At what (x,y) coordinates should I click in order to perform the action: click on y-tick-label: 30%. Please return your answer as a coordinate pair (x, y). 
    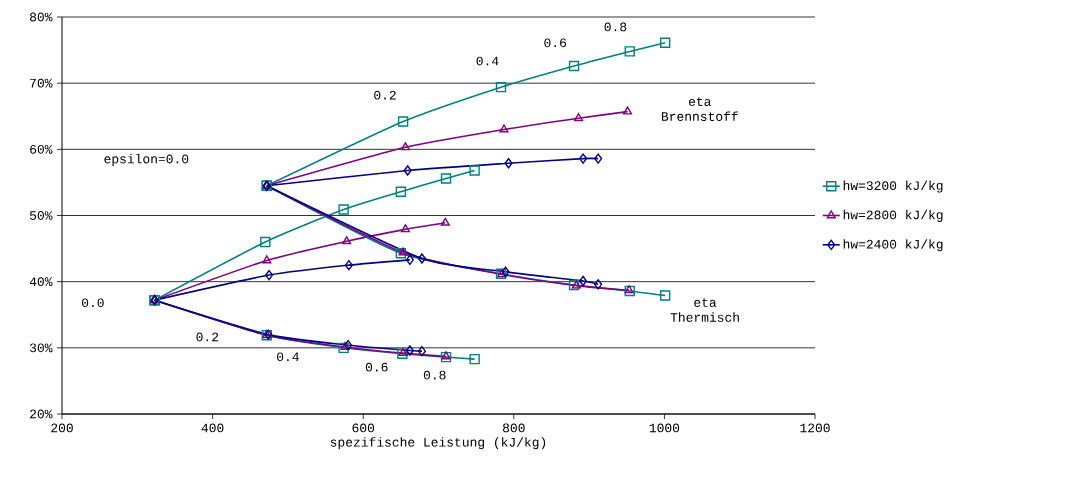
    Looking at the image, I should click on (41, 348).